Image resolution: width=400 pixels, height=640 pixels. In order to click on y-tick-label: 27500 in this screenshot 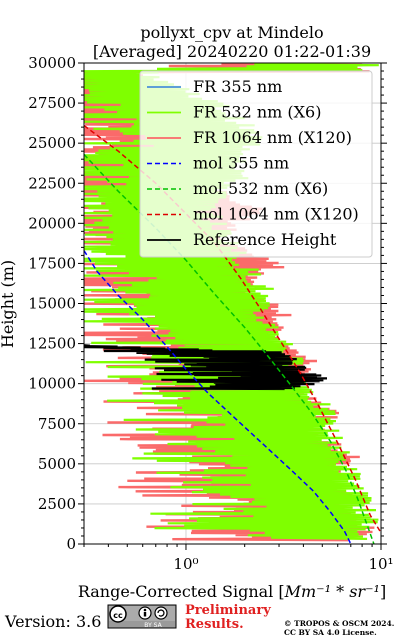, I will do `click(52, 103)`.